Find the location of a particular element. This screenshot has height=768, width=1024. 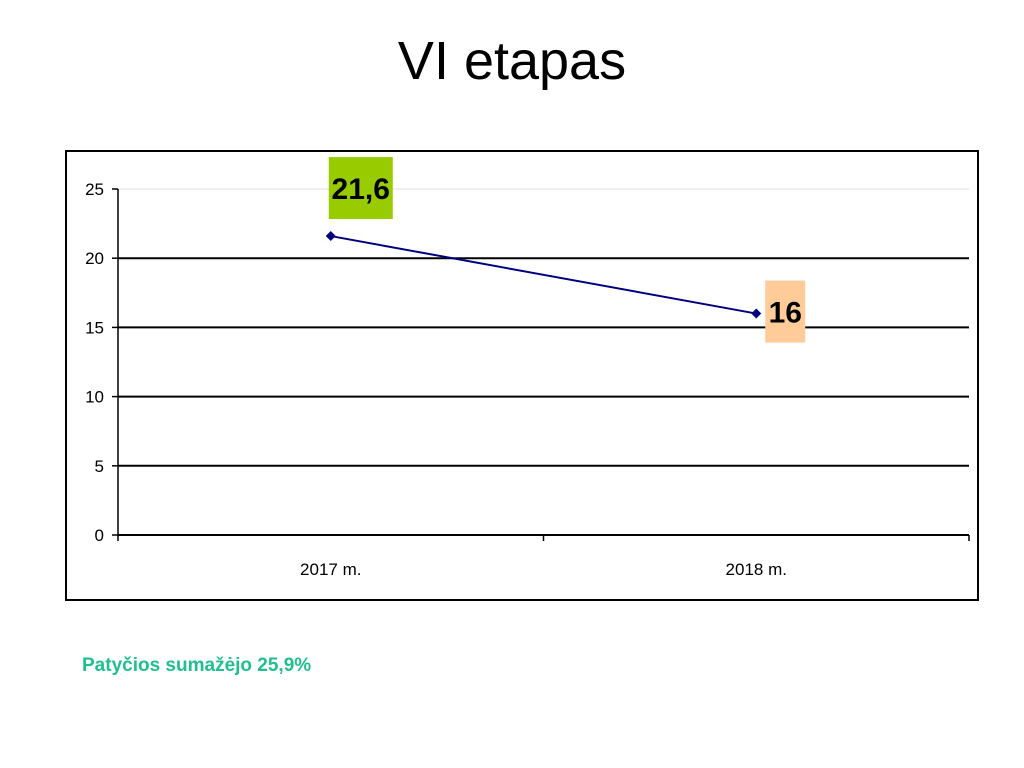

data-label: 21,6 is located at coordinates (361, 189).